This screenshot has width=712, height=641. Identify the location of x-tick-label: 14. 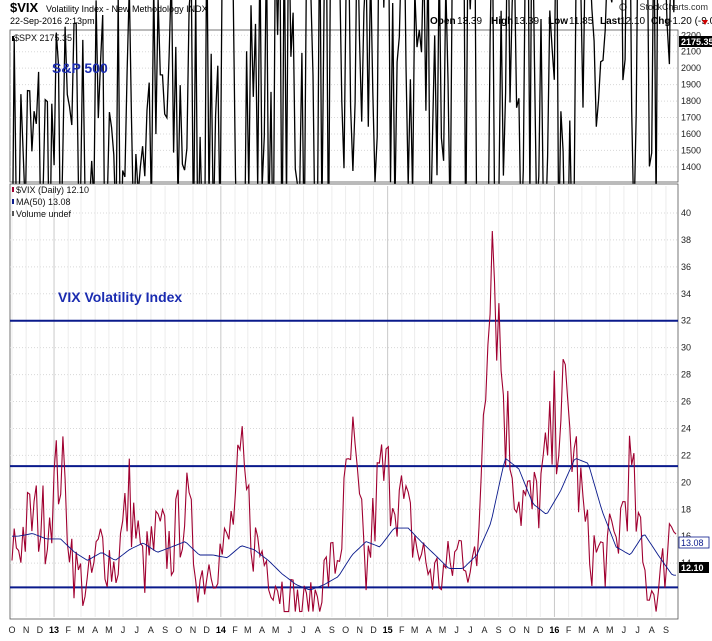
(221, 630).